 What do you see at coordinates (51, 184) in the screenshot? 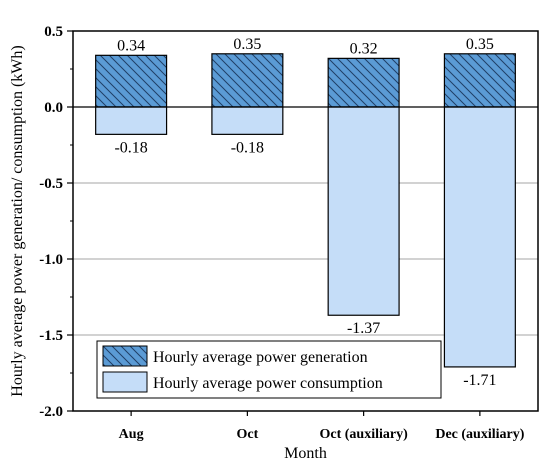
I see `y-tick-label-2: -0.5` at bounding box center [51, 184].